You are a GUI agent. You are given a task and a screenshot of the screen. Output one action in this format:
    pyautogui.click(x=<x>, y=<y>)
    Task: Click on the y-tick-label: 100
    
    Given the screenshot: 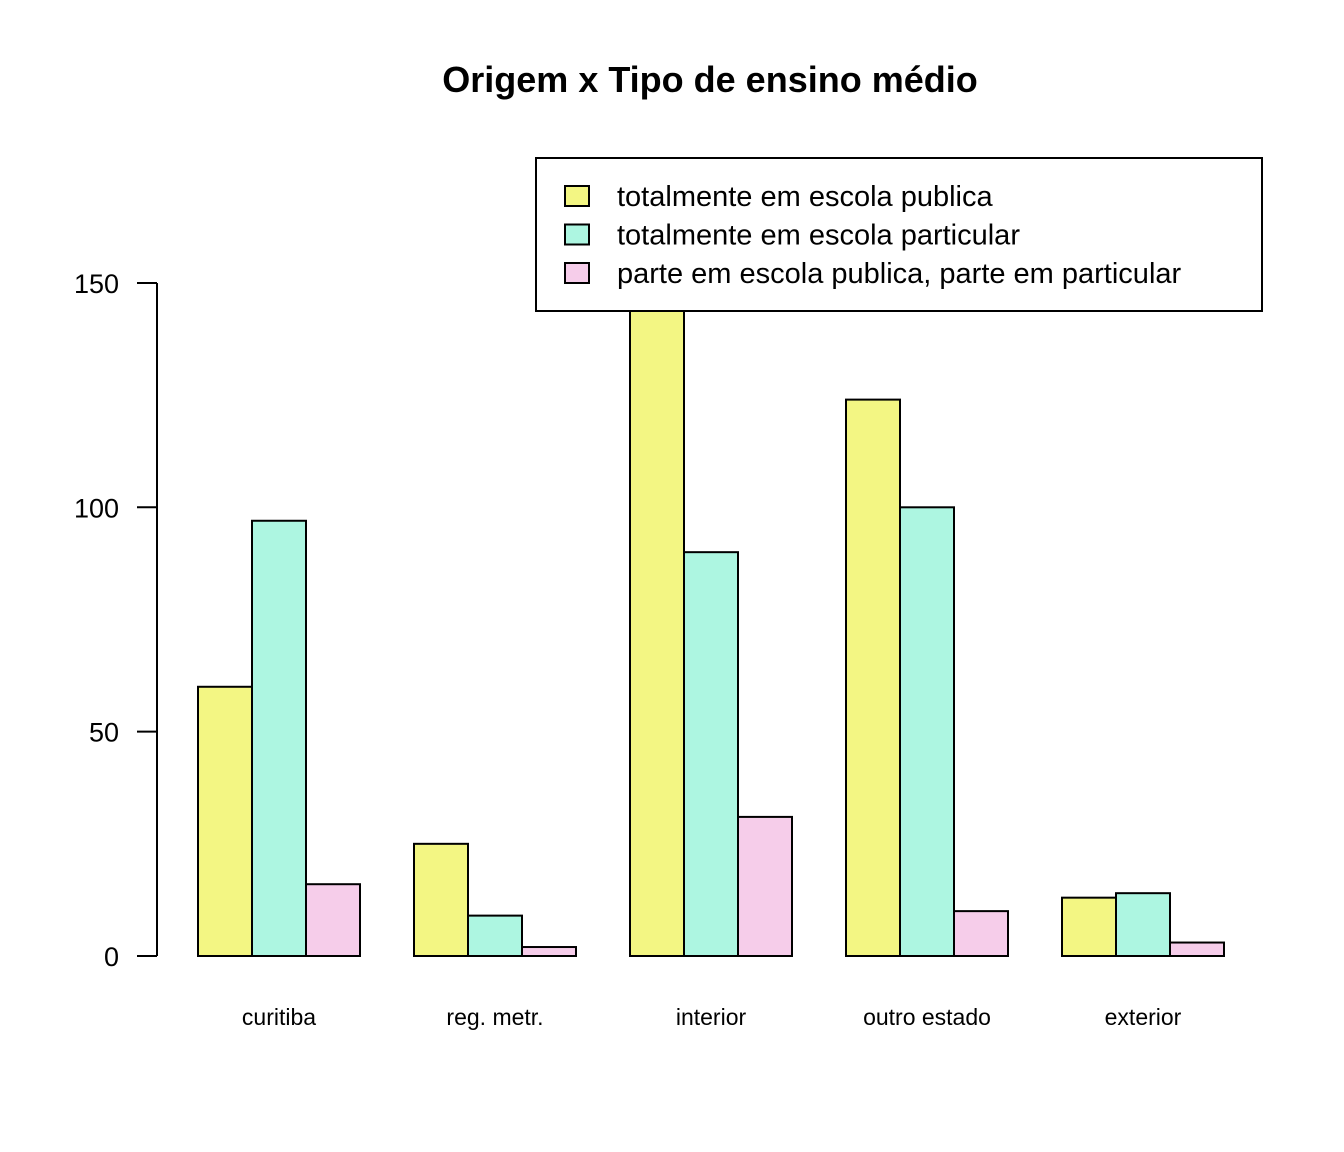 What is the action you would take?
    pyautogui.click(x=96, y=508)
    